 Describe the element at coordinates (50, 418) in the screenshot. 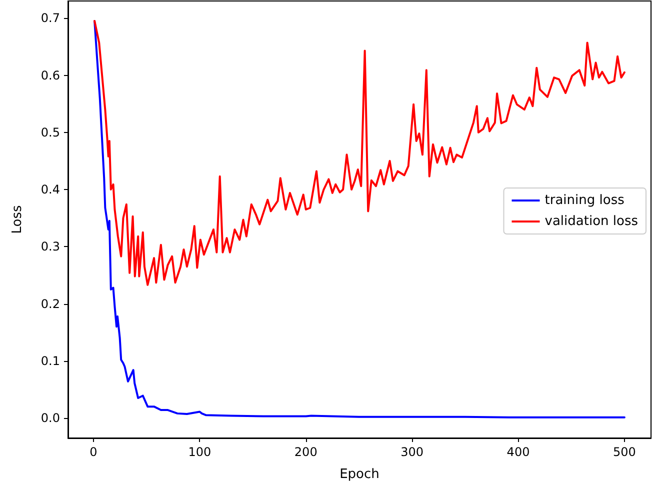

I see `y-tick-label: 0.0` at that location.